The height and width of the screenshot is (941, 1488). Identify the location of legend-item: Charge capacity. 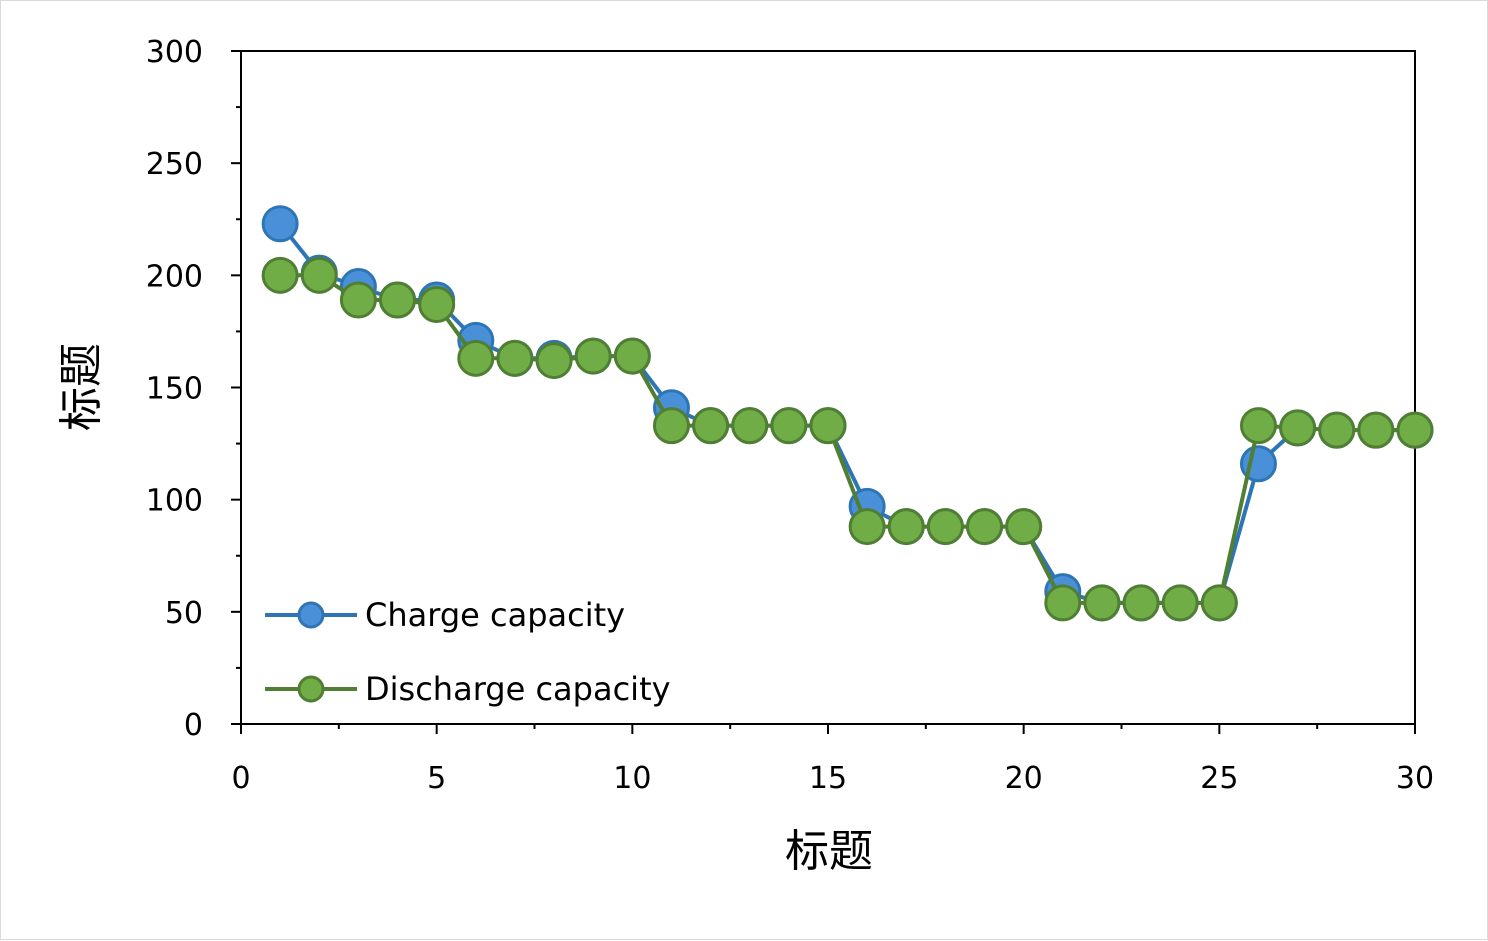
(445, 615).